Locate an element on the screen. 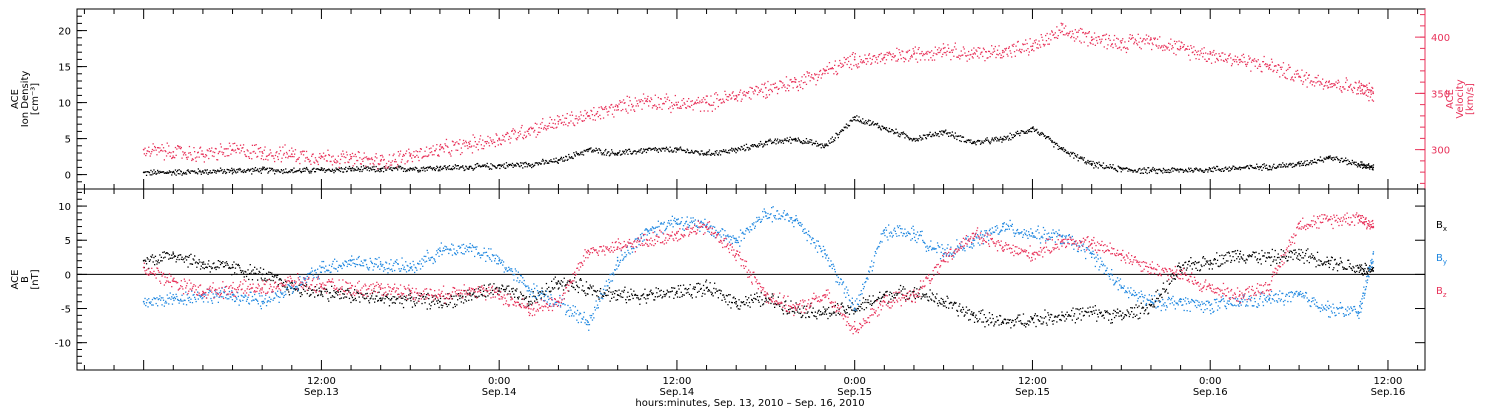 Image resolution: width=1500 pixels, height=410 pixels. y-axis-title-line: Ion Density is located at coordinates (25, 99).